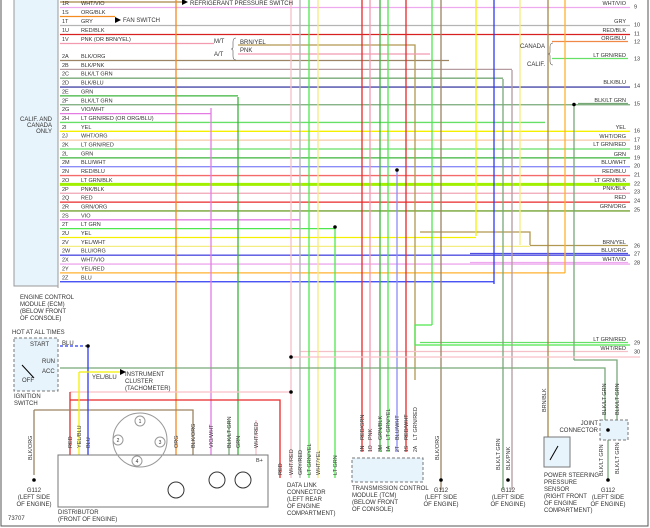 The image size is (650, 528). I want to click on dlc-wire-label: WHT/YEL, so click(319, 463).